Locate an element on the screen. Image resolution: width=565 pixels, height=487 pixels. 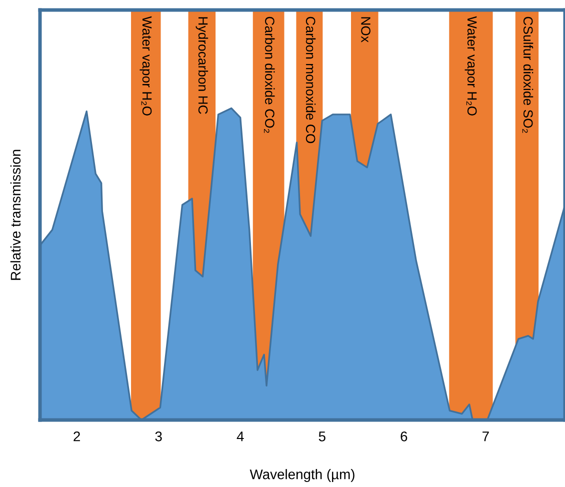
band-label: NOx is located at coordinates (365, 29).